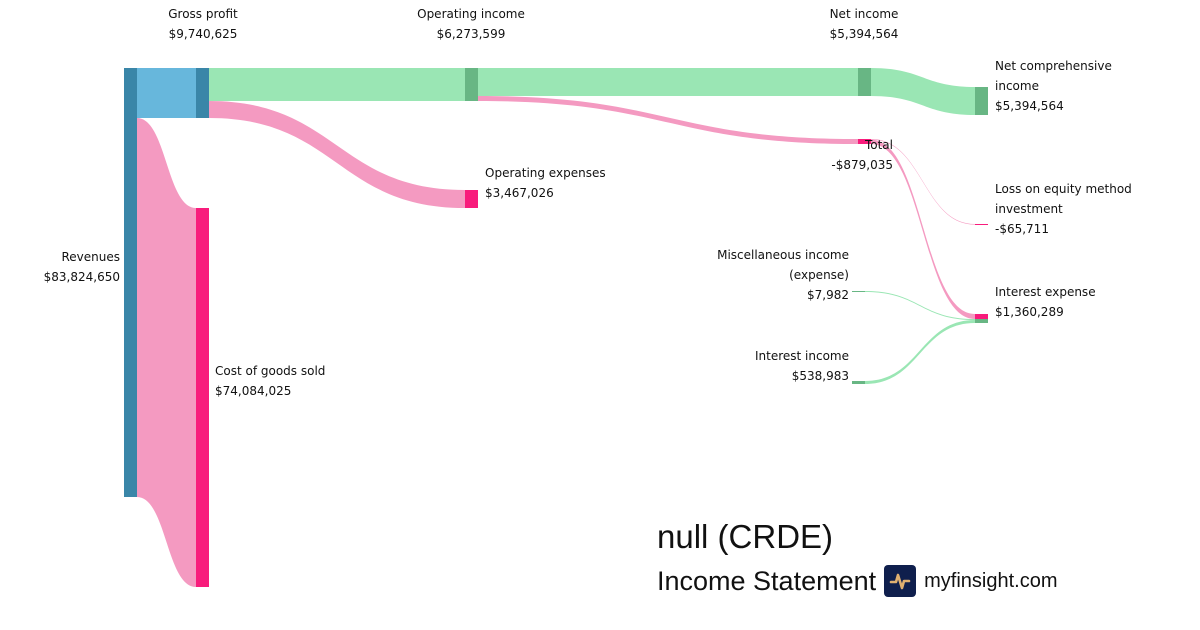 This screenshot has width=1200, height=630. What do you see at coordinates (202, 397) in the screenshot?
I see `node-cogs` at bounding box center [202, 397].